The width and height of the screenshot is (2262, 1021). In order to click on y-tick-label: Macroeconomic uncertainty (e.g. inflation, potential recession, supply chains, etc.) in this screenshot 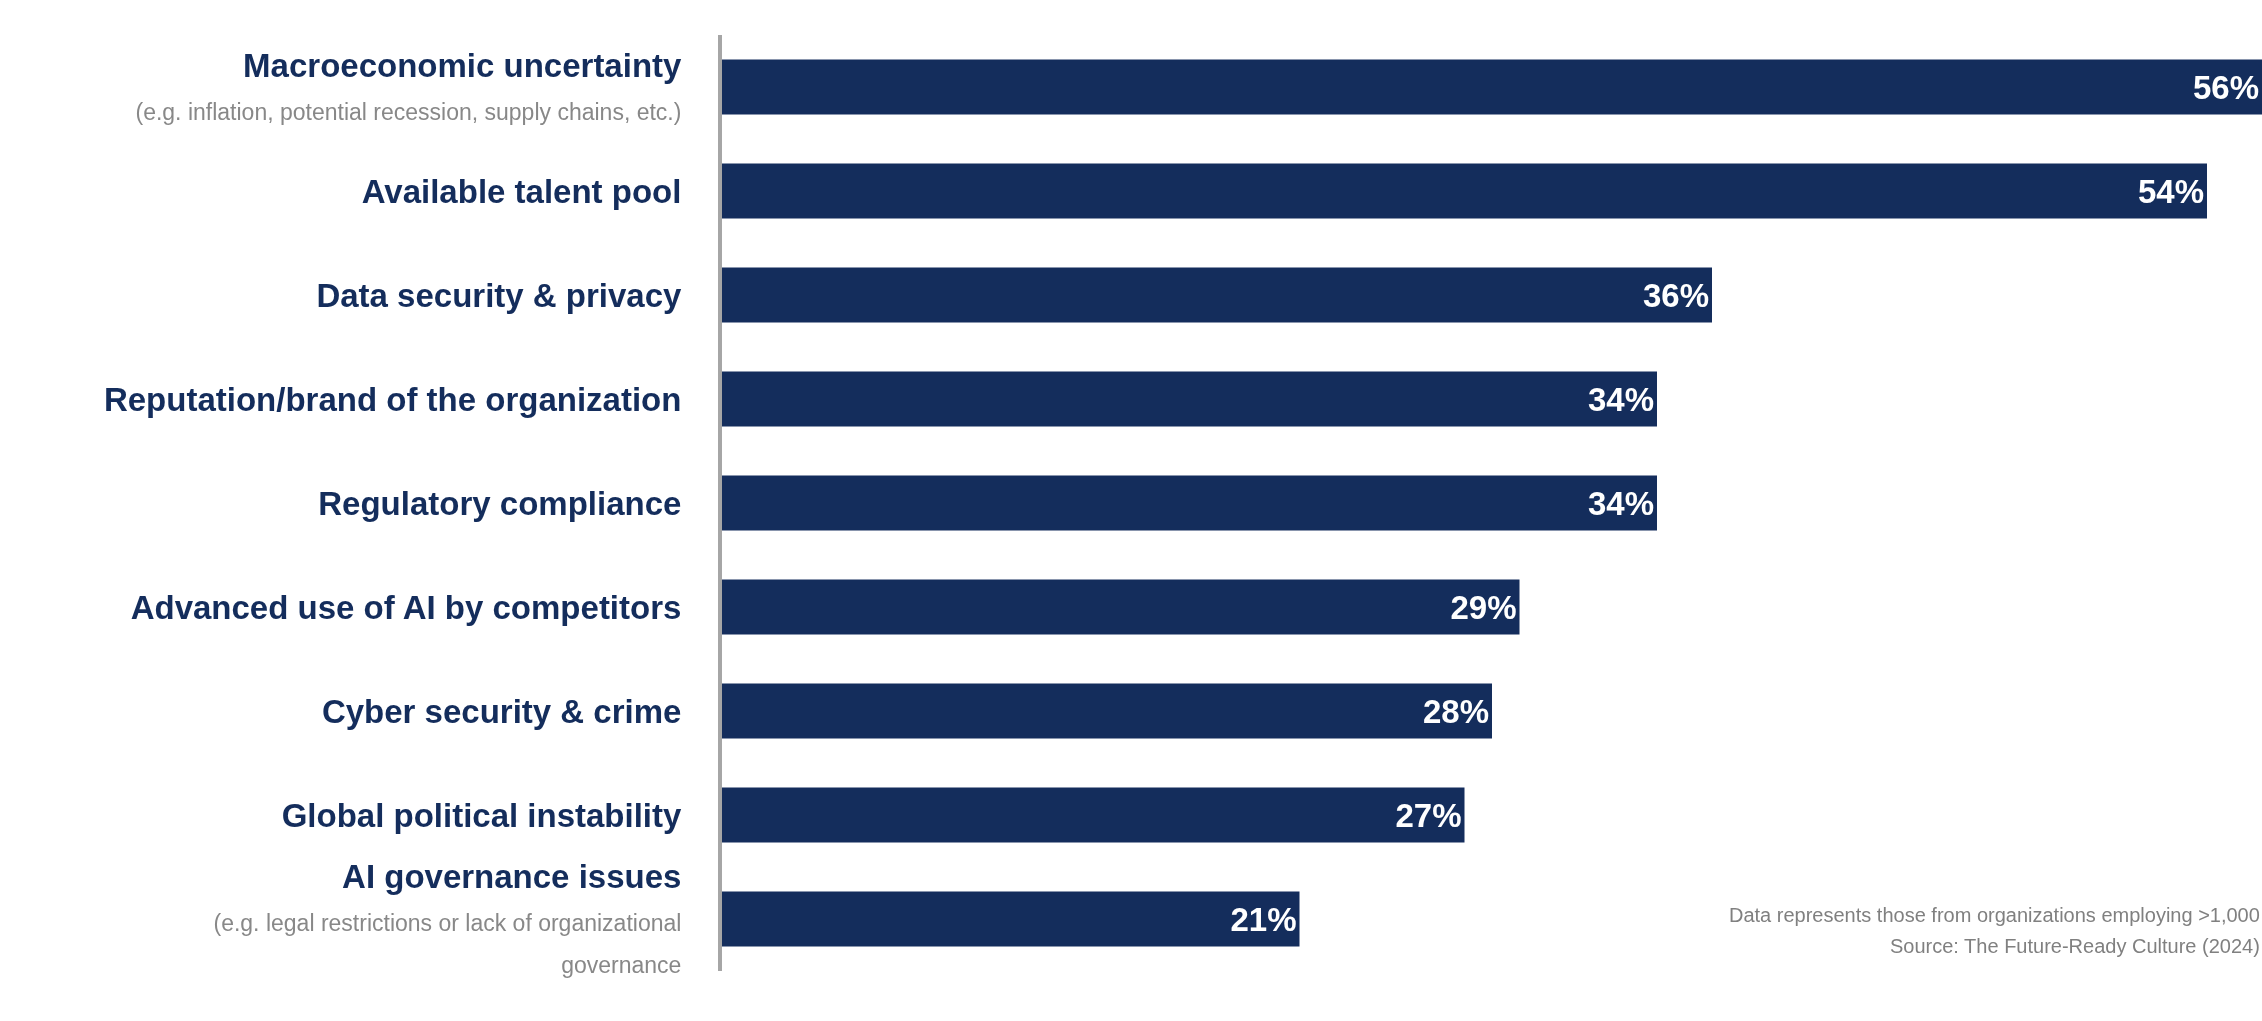, I will do `click(409, 86)`.